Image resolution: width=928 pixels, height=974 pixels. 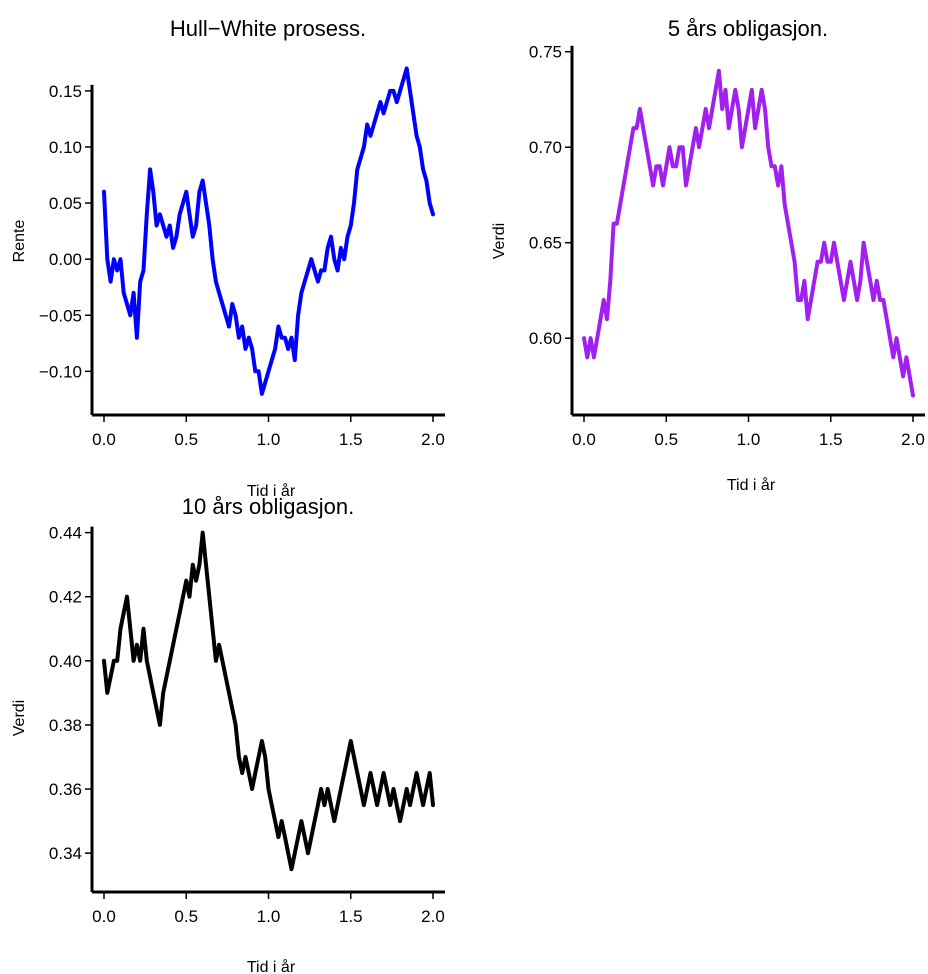 What do you see at coordinates (65, 203) in the screenshot?
I see `y-tick-label: 0.05` at bounding box center [65, 203].